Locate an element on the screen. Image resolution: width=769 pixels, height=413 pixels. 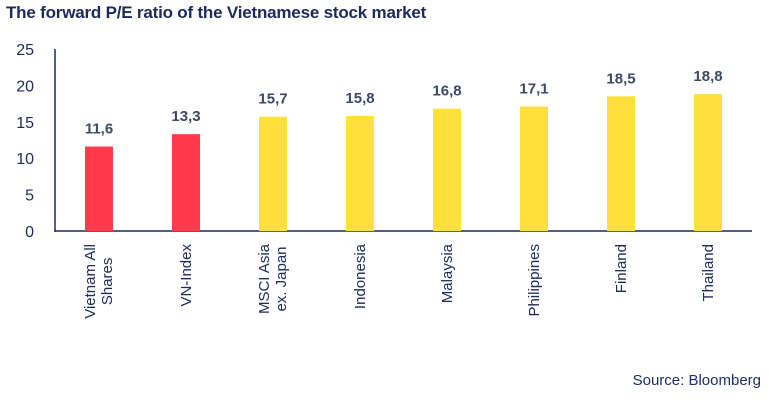
x-tick-label: VN-Index is located at coordinates (186, 309).